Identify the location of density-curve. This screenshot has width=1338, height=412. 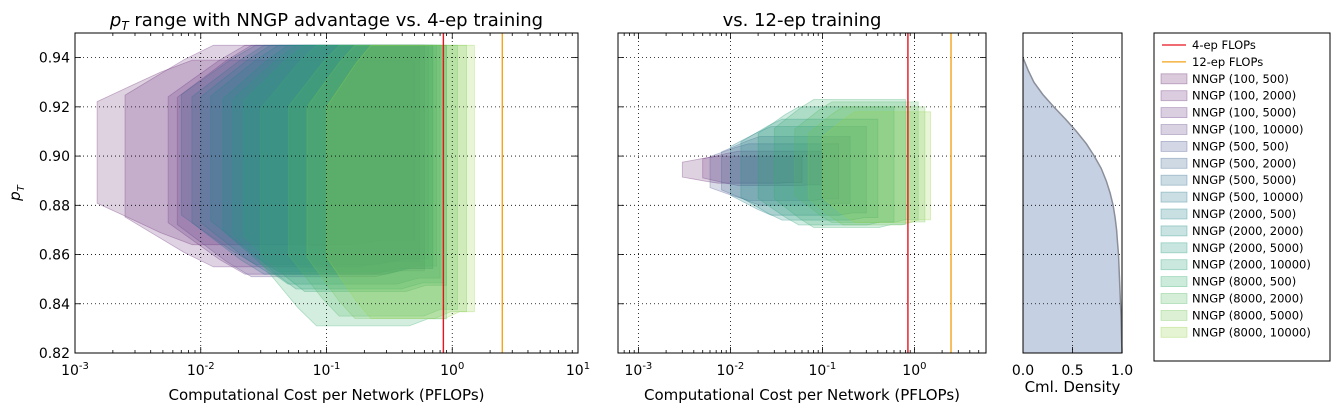
(1072, 205).